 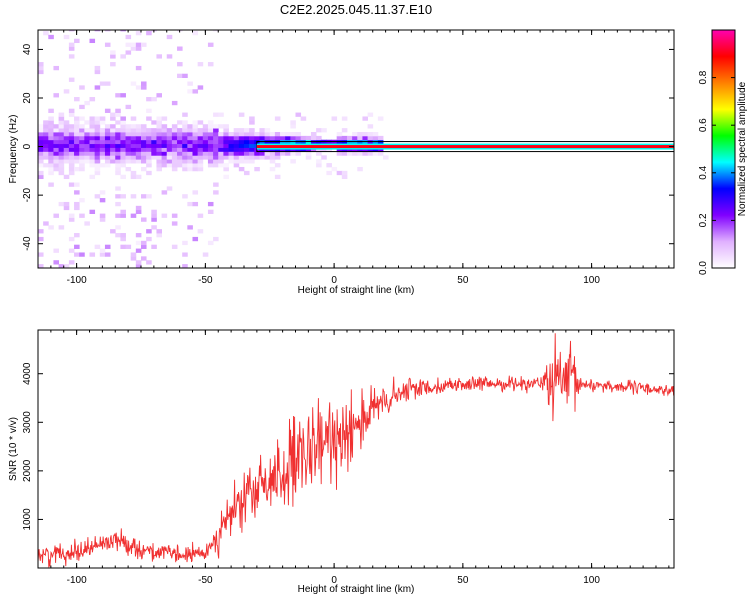 What do you see at coordinates (27, 470) in the screenshot?
I see `y-tick-label: 2000` at bounding box center [27, 470].